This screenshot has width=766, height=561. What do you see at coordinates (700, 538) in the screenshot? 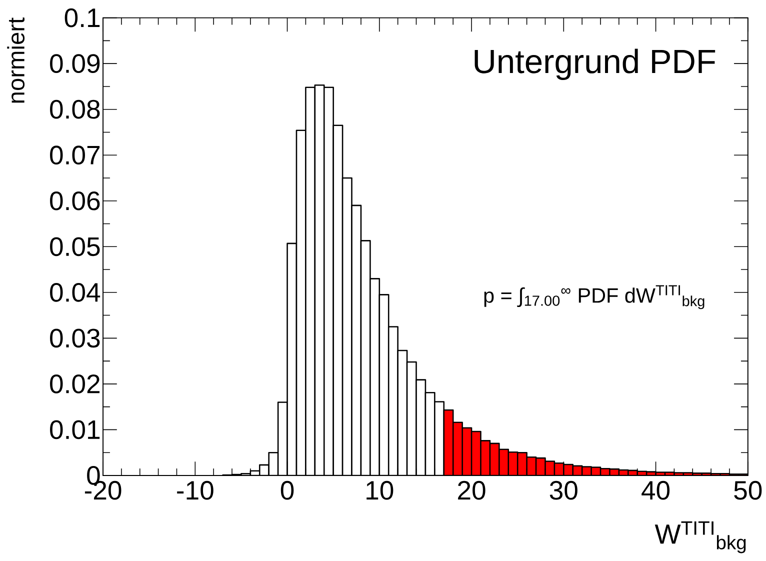
I see `x-axis-title: W$^{TITI}$bkg` at bounding box center [700, 538].